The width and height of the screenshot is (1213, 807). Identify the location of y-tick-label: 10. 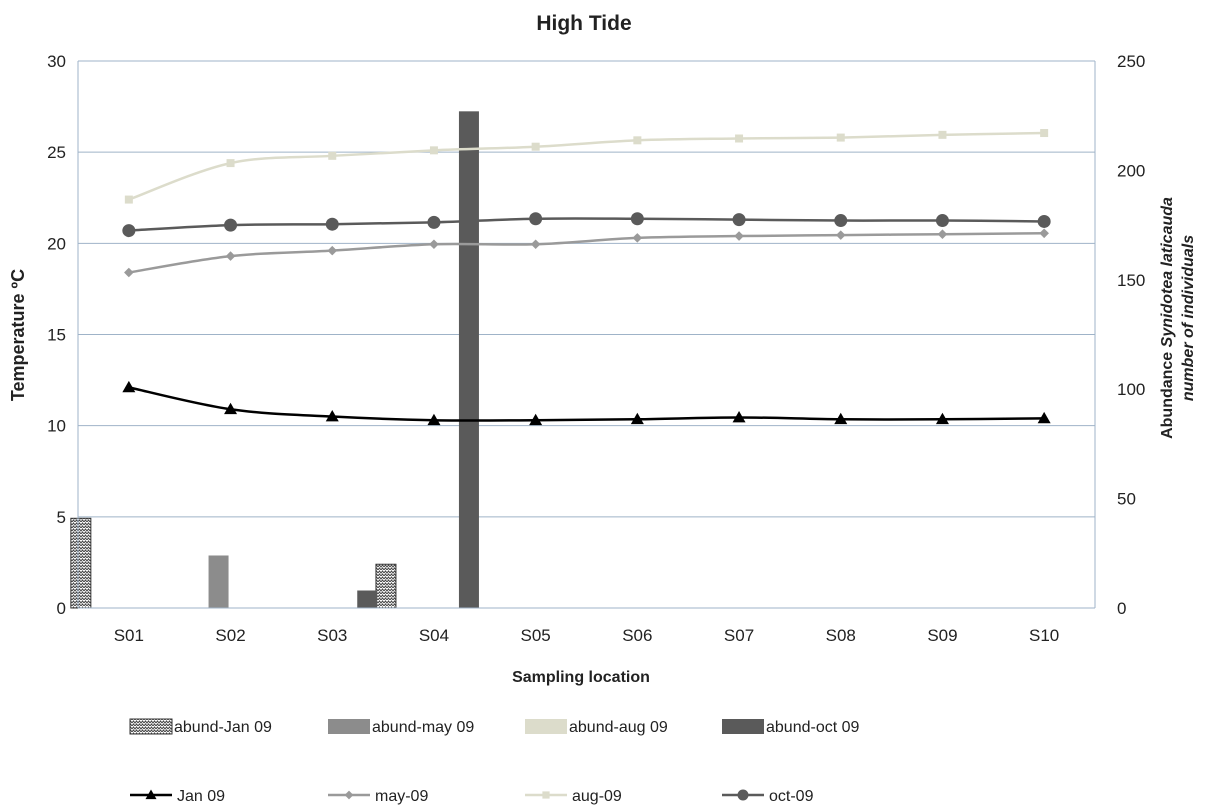
(56, 426).